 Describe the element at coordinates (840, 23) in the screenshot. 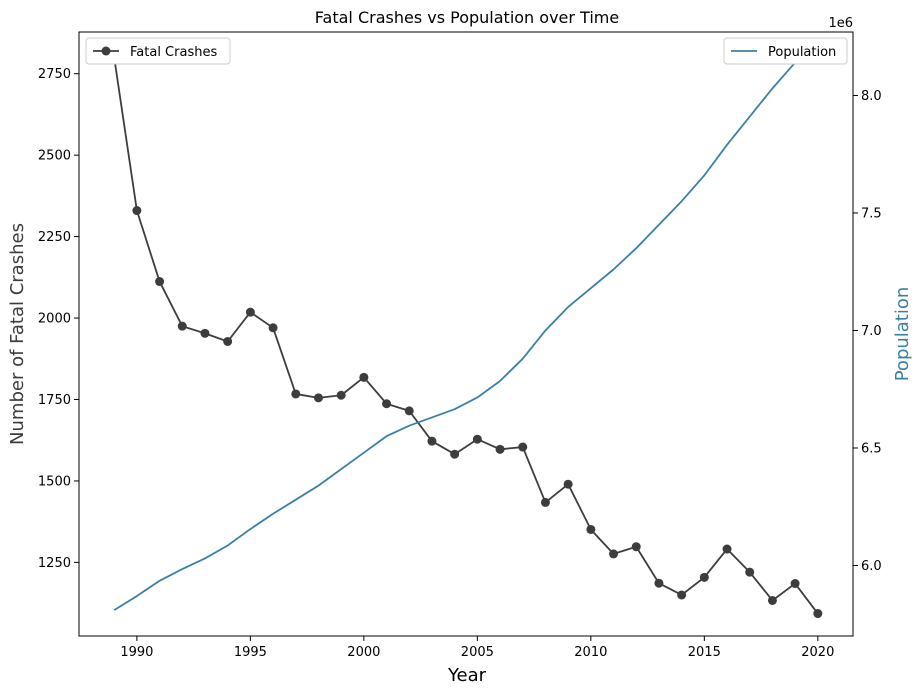

I see `right-axis-multiplier: 1e6` at that location.